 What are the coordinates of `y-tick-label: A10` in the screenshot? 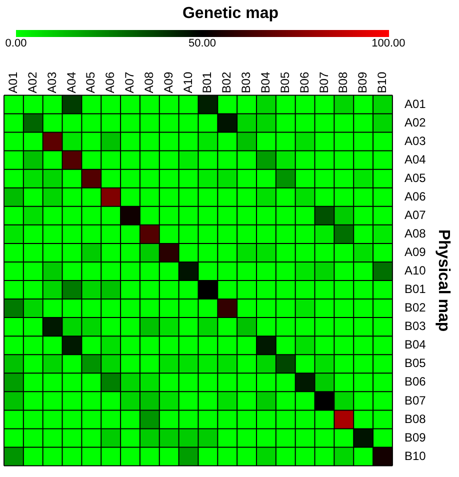 It's located at (415, 271).